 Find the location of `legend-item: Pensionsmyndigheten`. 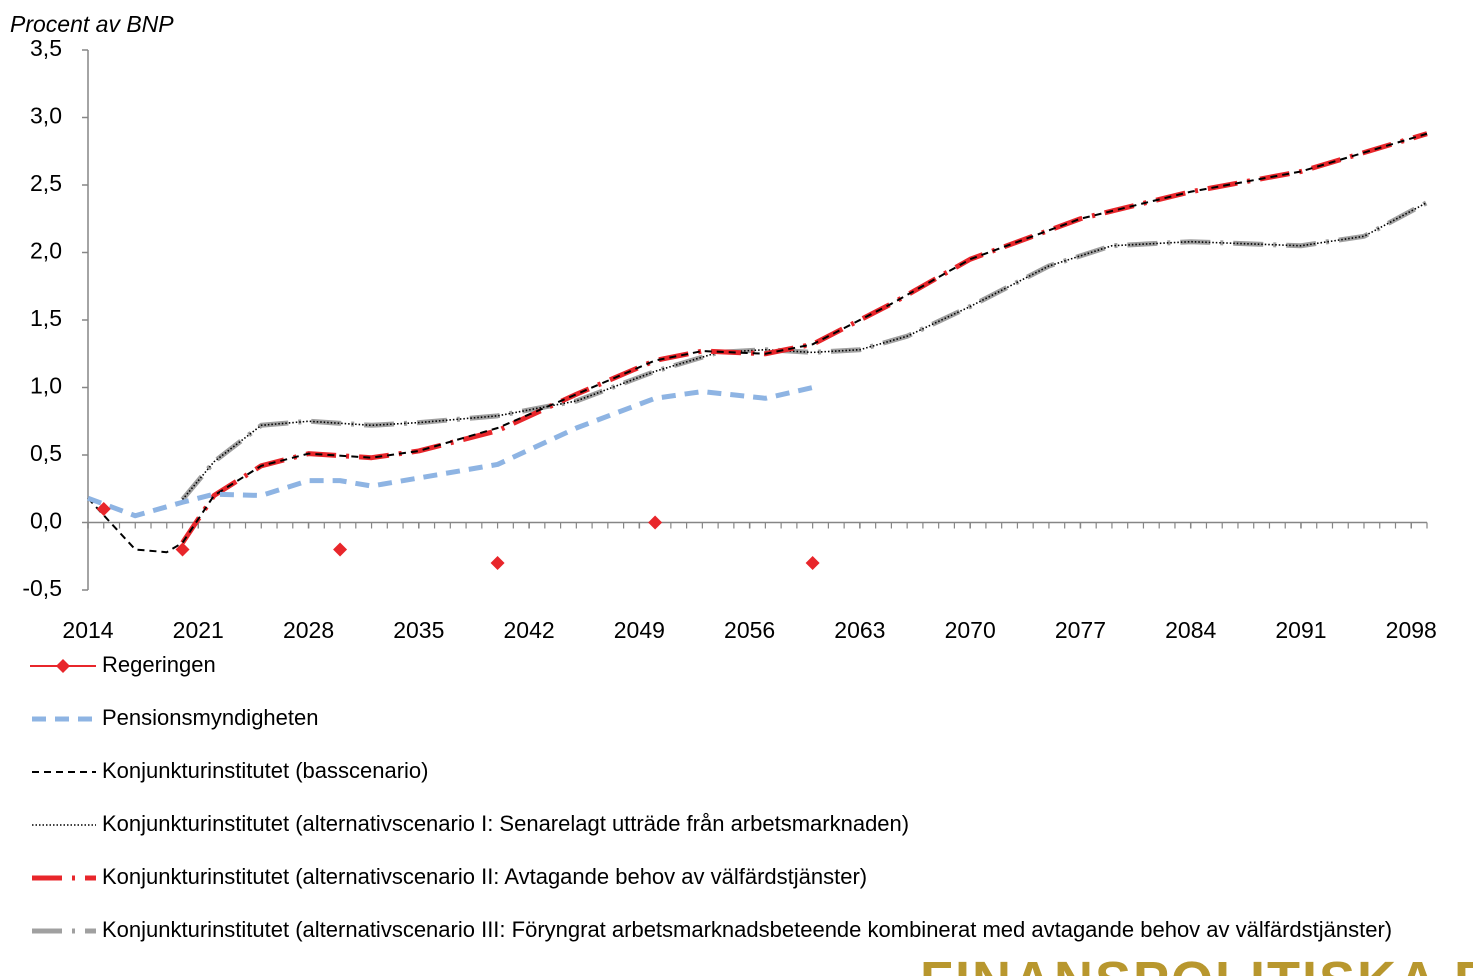

legend-item: Pensionsmyndigheten is located at coordinates (750, 731).